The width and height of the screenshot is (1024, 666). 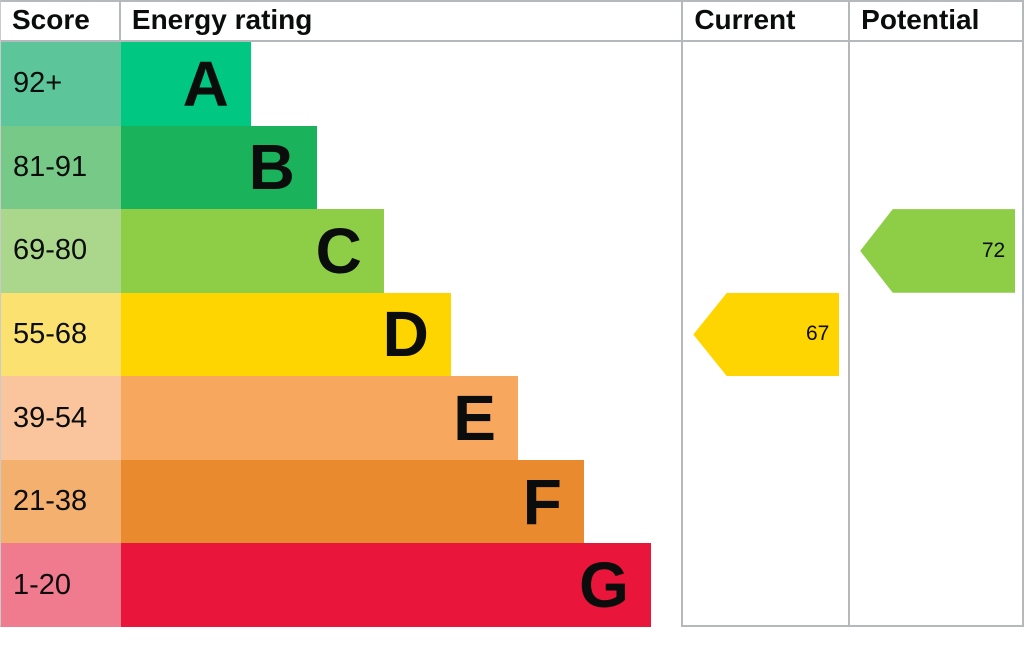 What do you see at coordinates (50, 333) in the screenshot?
I see `score-range-d: 55-68` at bounding box center [50, 333].